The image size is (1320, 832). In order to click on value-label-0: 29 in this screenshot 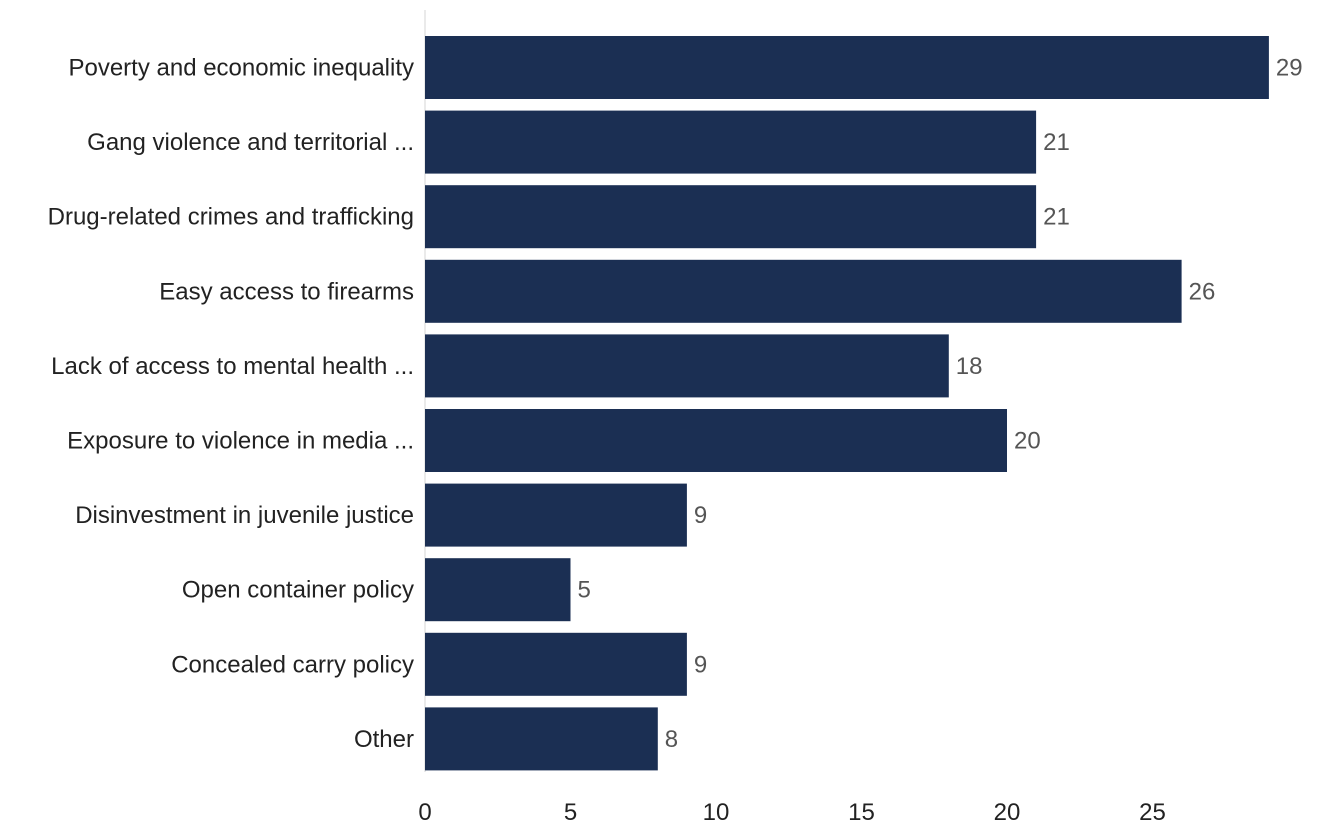, I will do `click(1289, 68)`.